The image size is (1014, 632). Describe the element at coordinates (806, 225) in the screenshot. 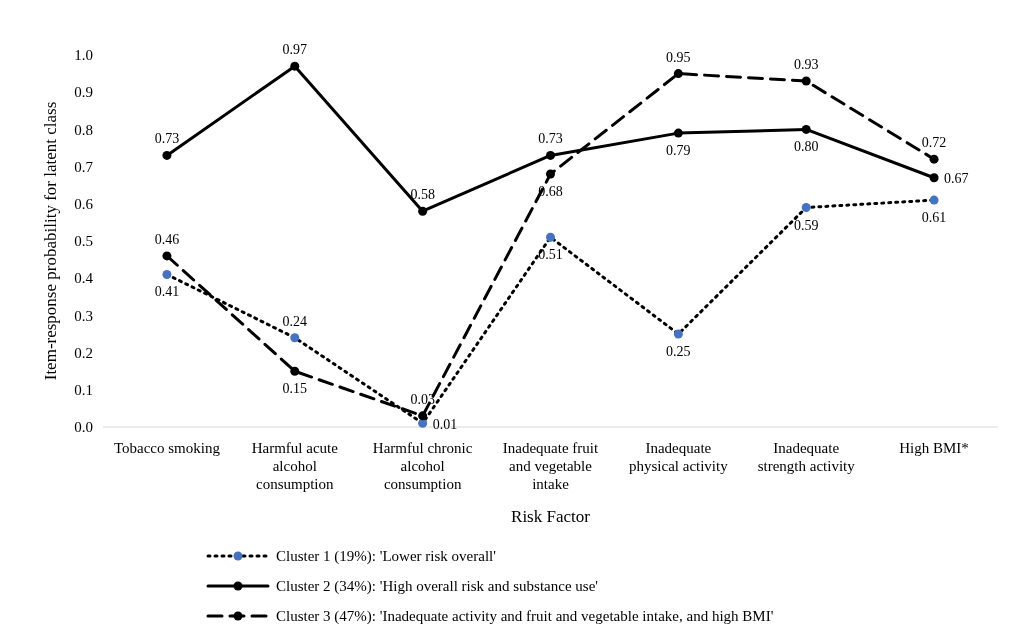

I see `data-label: 0.59` at that location.